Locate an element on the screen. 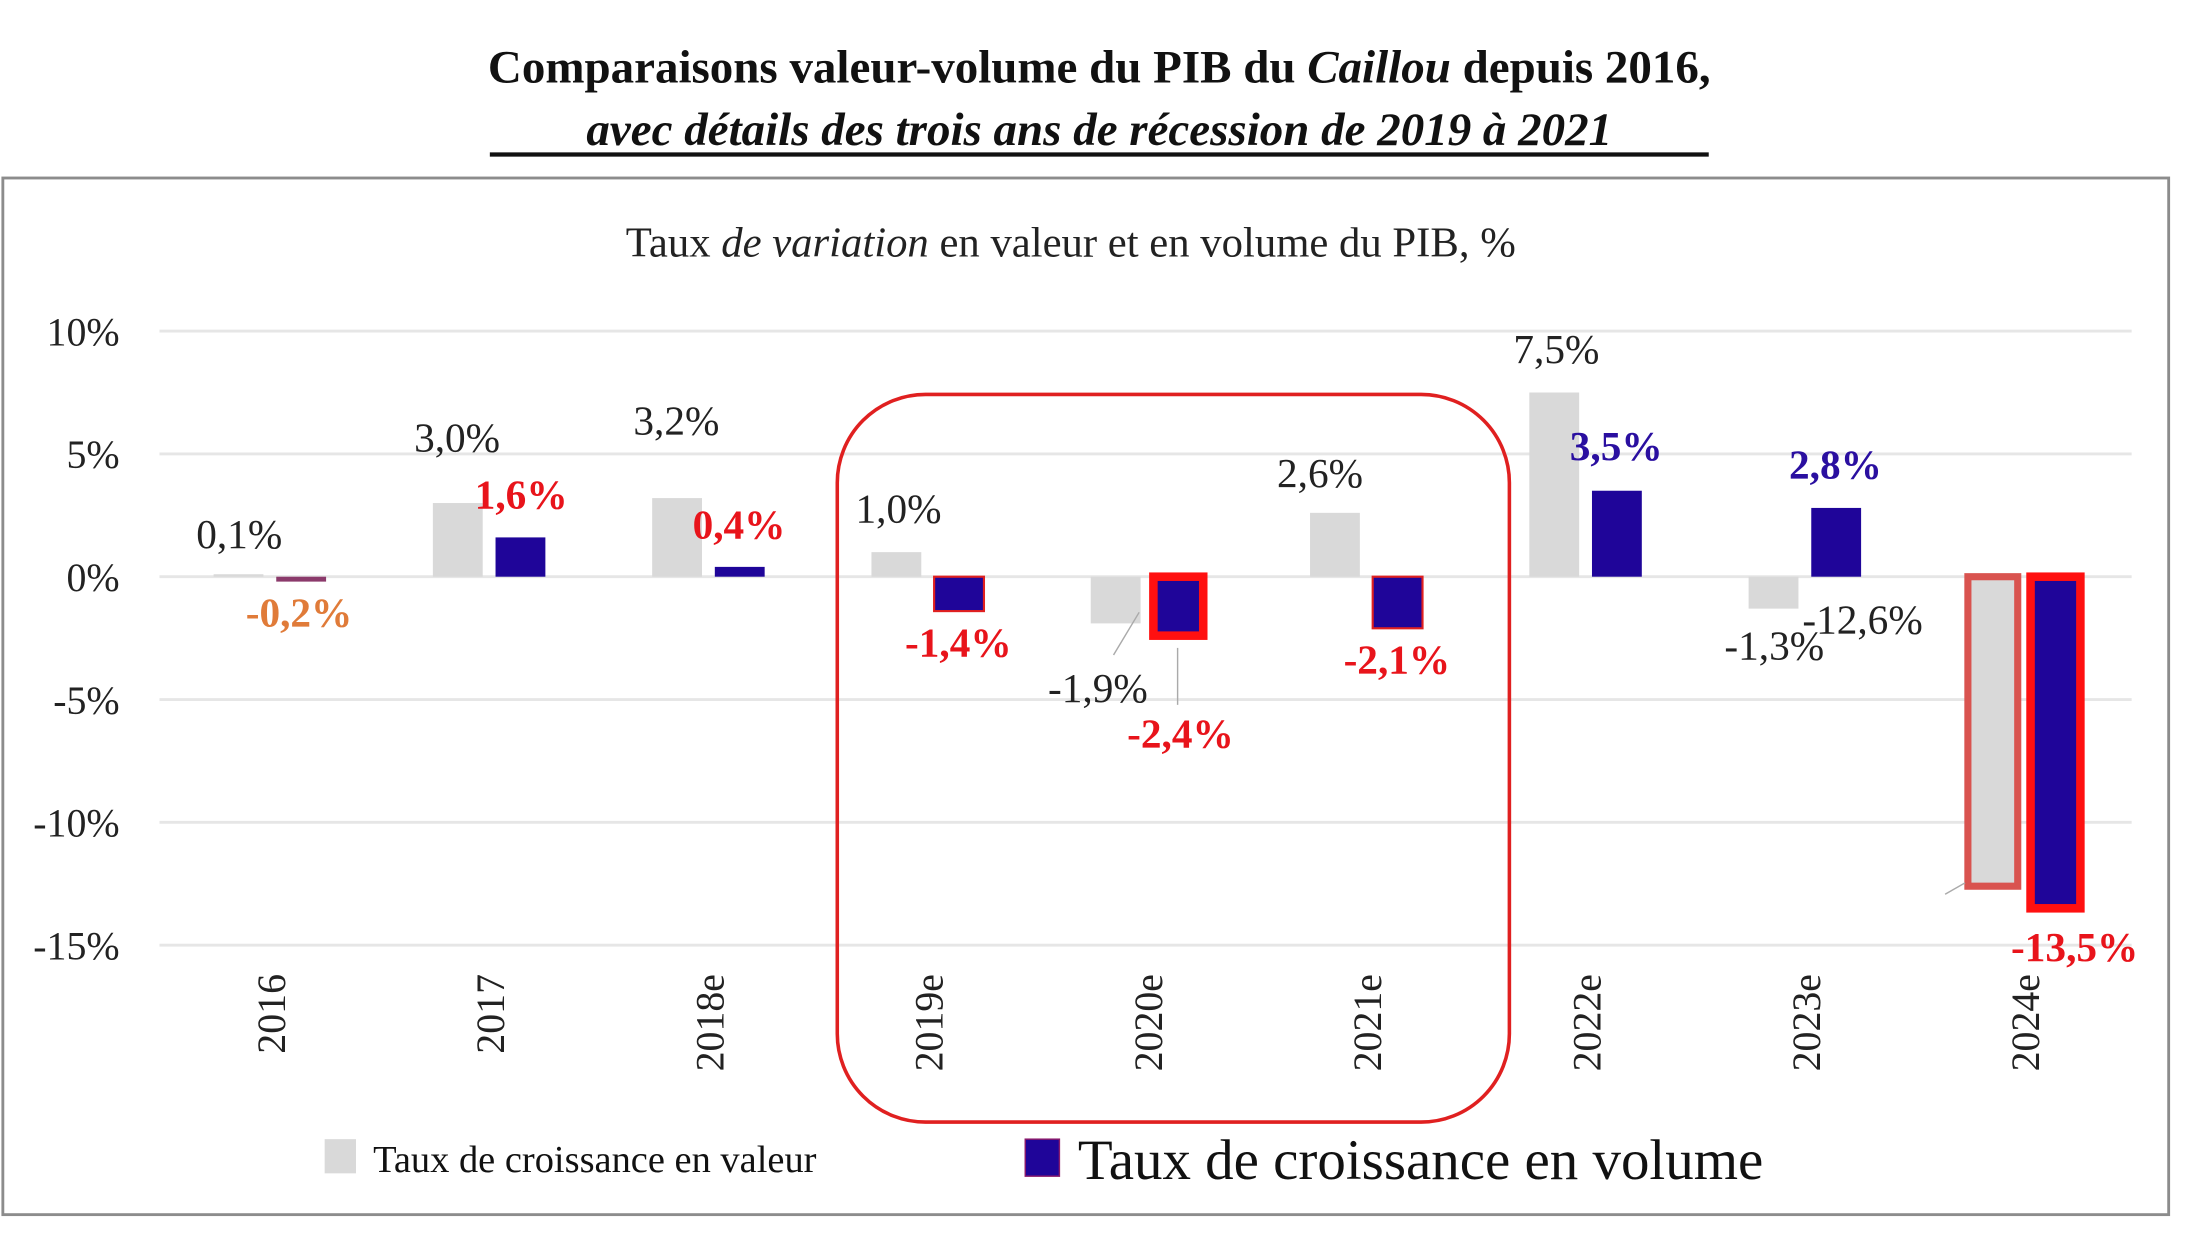 Image resolution: width=2200 pixels, height=1236 pixels. data-label-valeur: 0,1% is located at coordinates (239, 534).